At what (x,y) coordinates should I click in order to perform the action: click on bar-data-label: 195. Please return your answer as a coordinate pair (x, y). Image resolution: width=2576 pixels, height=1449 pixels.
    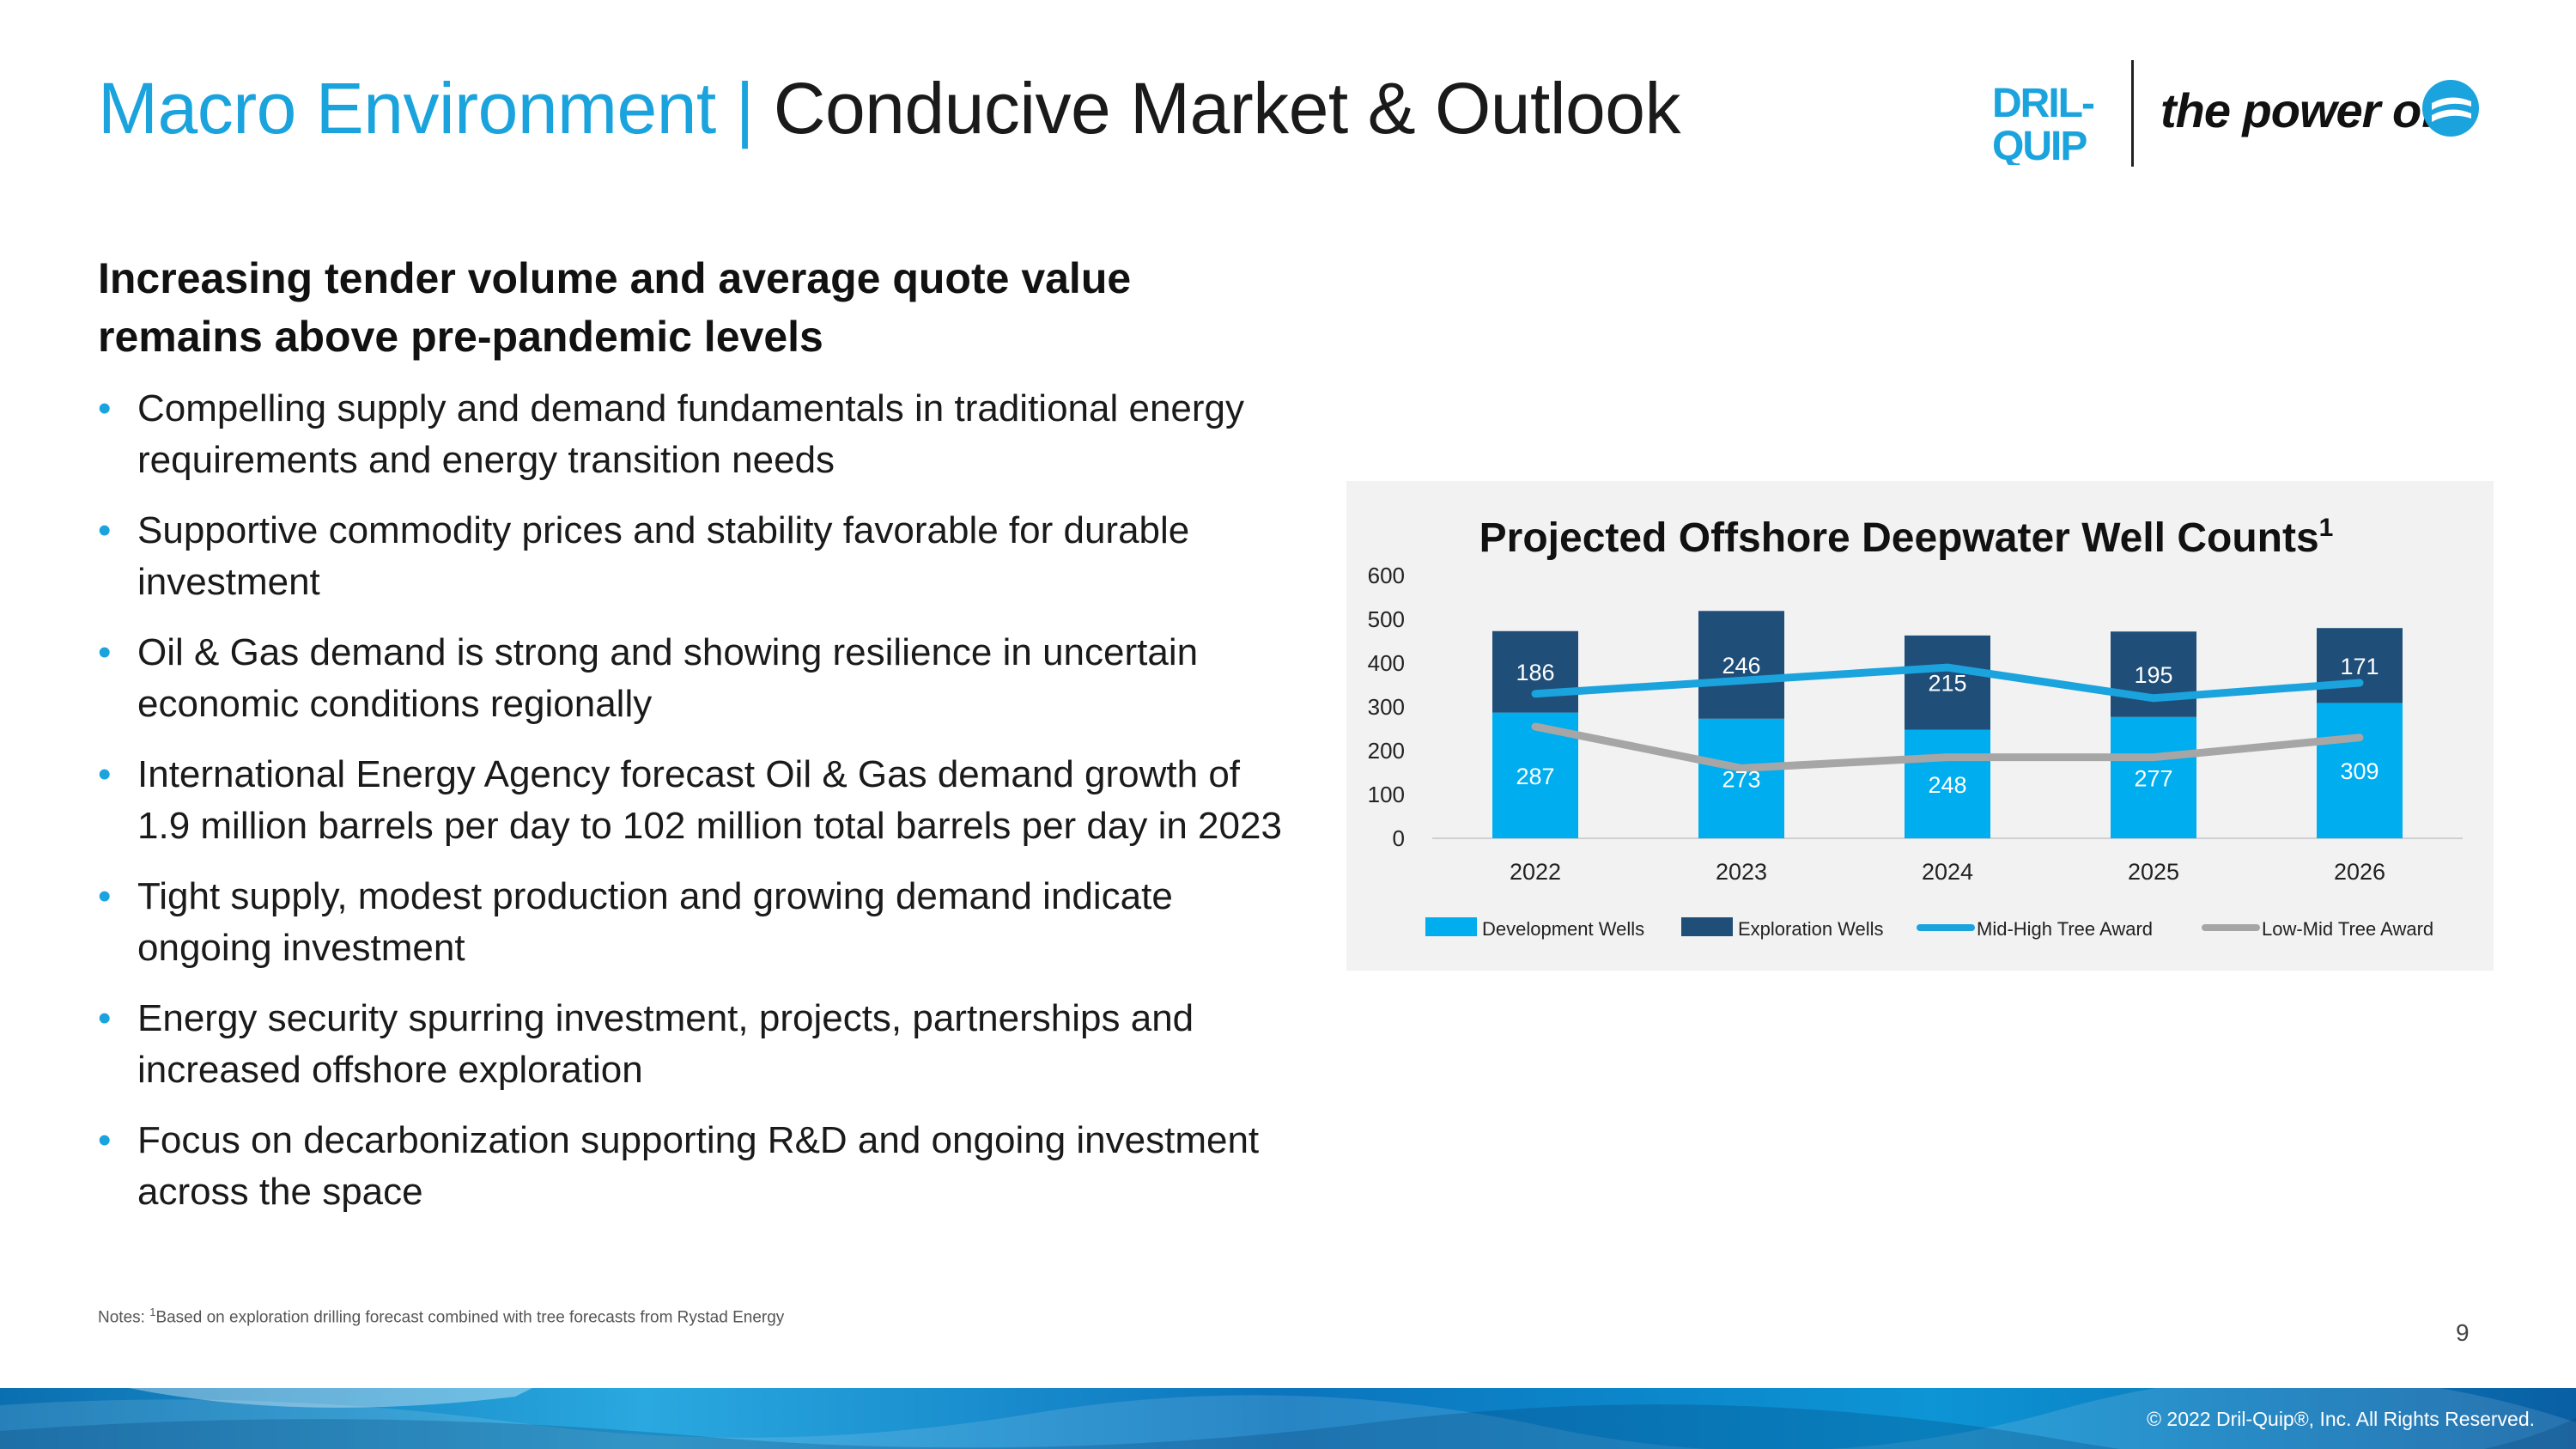
    Looking at the image, I should click on (2153, 675).